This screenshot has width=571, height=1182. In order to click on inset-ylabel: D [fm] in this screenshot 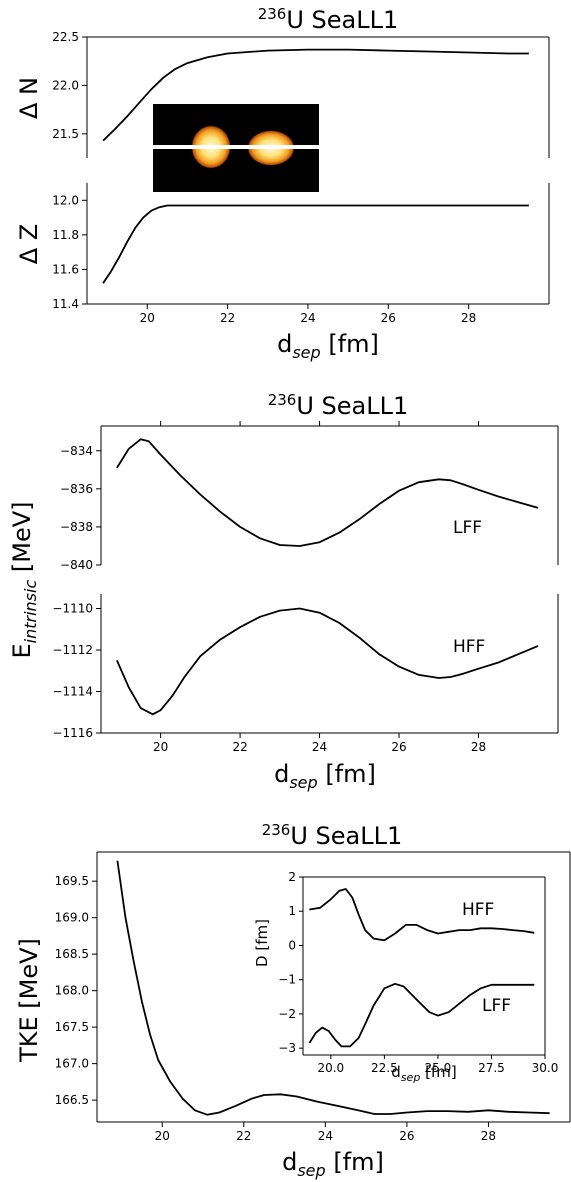, I will do `click(262, 943)`.